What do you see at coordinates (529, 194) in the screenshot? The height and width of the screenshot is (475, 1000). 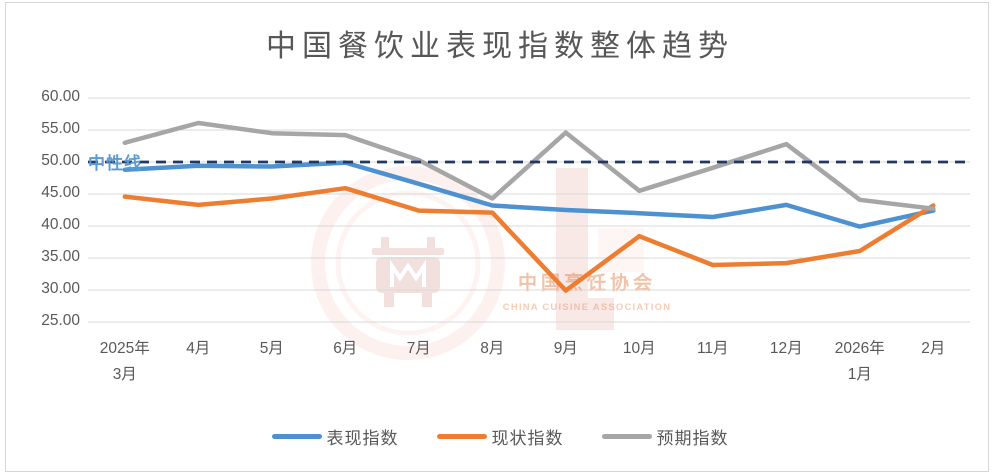 I see `series-line-performance-index` at bounding box center [529, 194].